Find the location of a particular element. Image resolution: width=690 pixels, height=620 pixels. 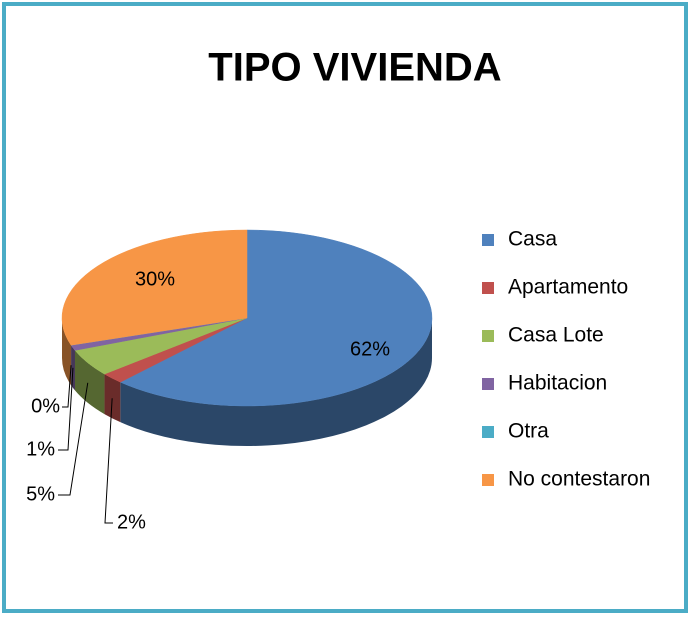

data-label: 30% is located at coordinates (155, 279).